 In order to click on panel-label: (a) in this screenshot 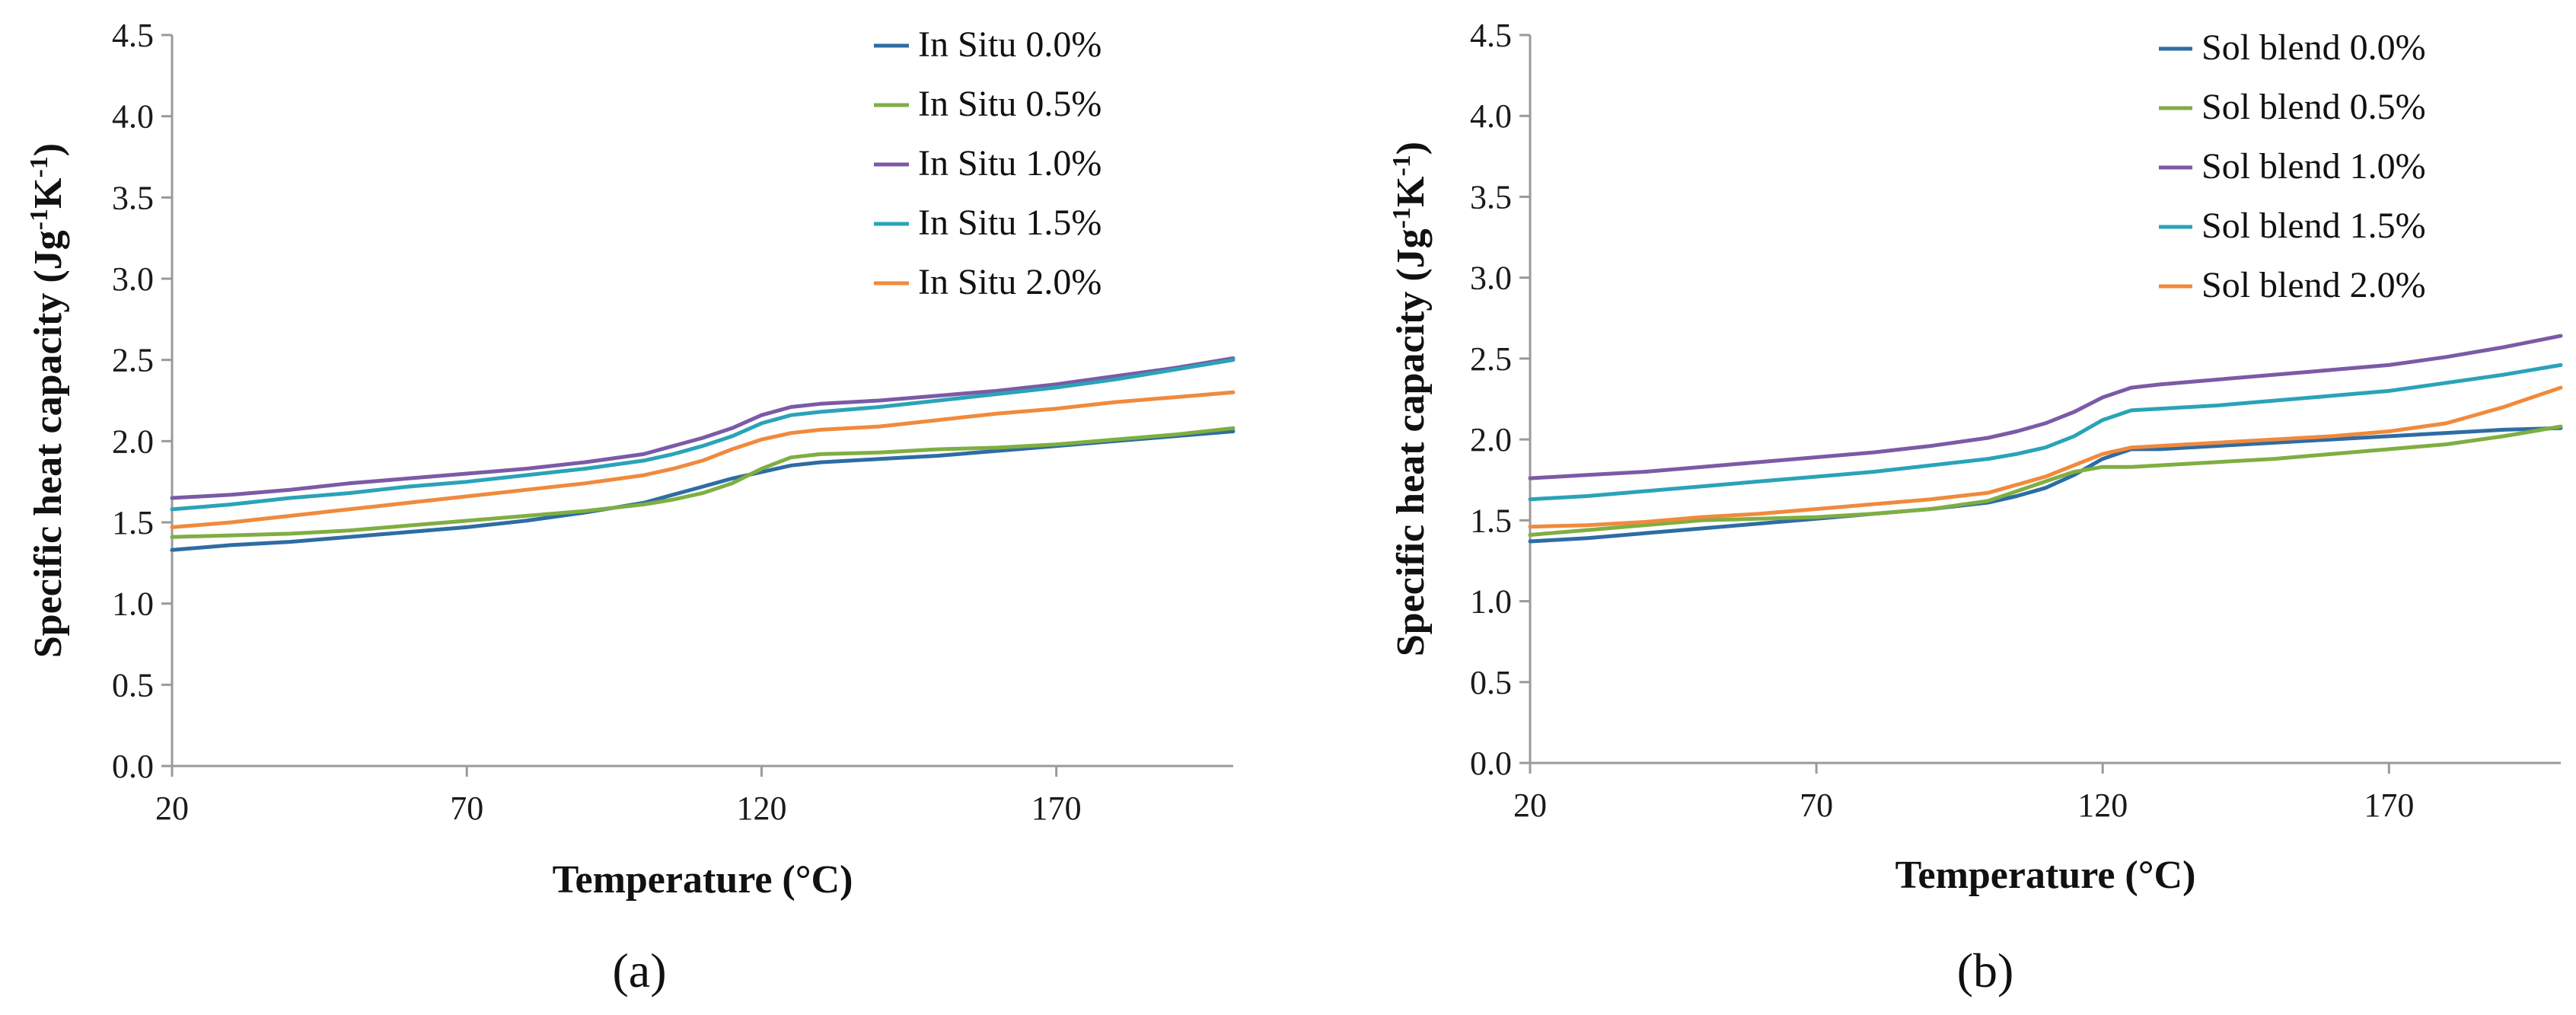, I will do `click(639, 970)`.